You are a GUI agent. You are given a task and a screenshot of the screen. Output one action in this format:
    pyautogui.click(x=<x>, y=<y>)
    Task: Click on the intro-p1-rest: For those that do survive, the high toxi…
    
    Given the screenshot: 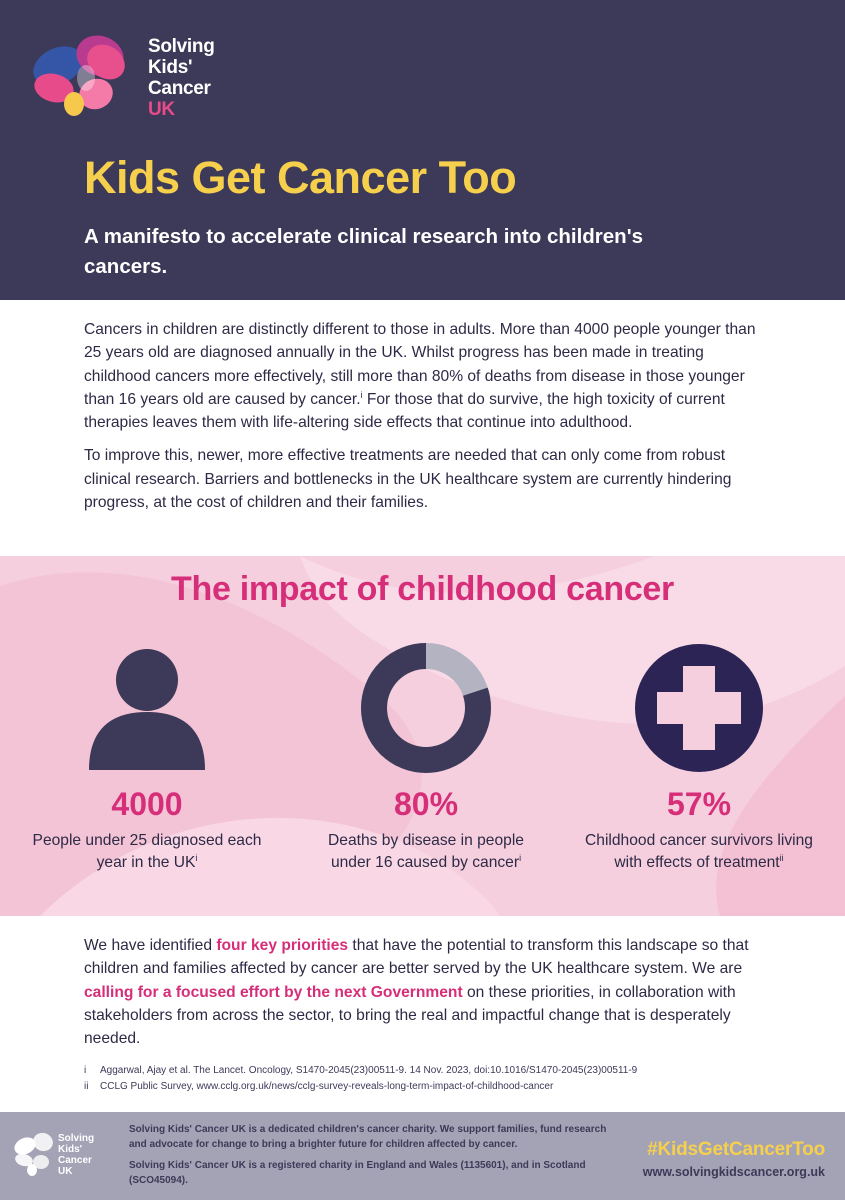 What is the action you would take?
    pyautogui.click(x=404, y=411)
    